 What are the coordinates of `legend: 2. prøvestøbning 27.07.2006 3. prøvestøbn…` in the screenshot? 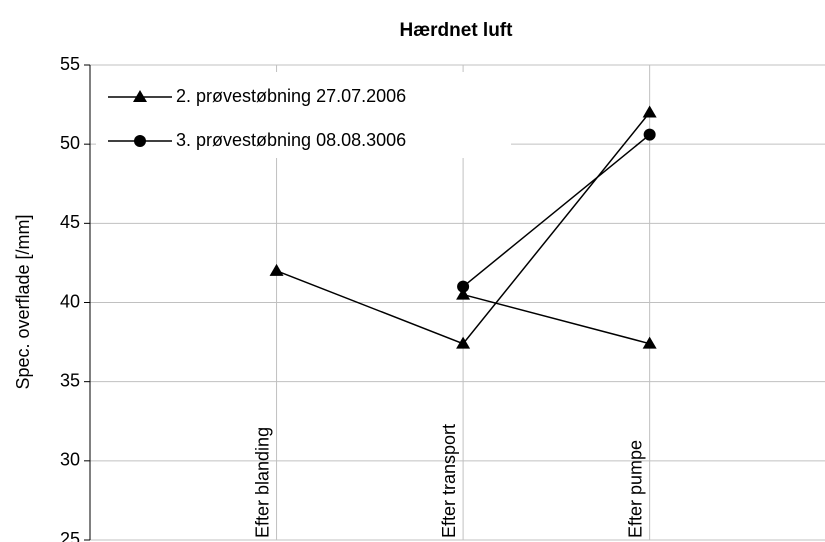 It's located at (303, 115).